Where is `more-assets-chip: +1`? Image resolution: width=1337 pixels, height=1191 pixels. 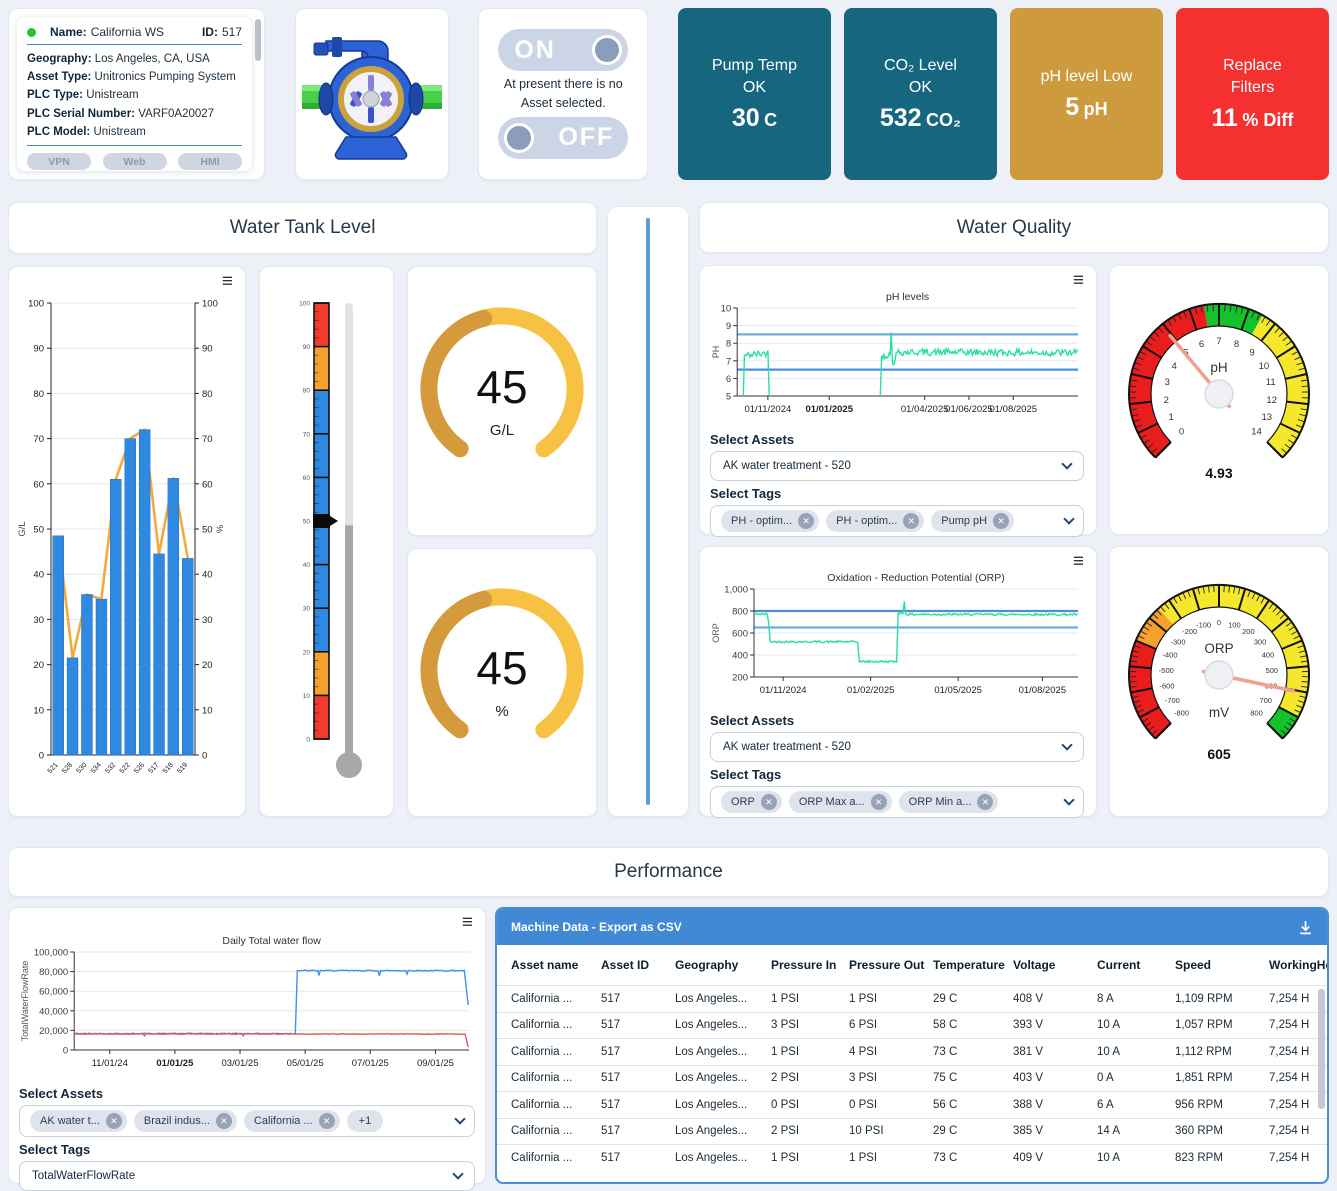 more-assets-chip: +1 is located at coordinates (365, 1121).